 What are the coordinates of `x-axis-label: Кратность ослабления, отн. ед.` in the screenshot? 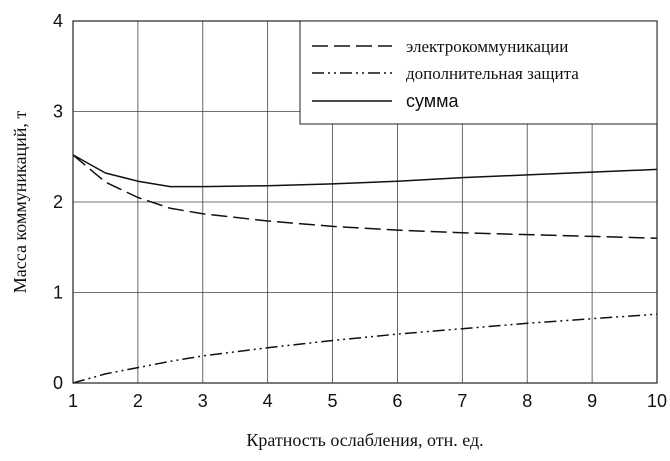 It's located at (364, 440).